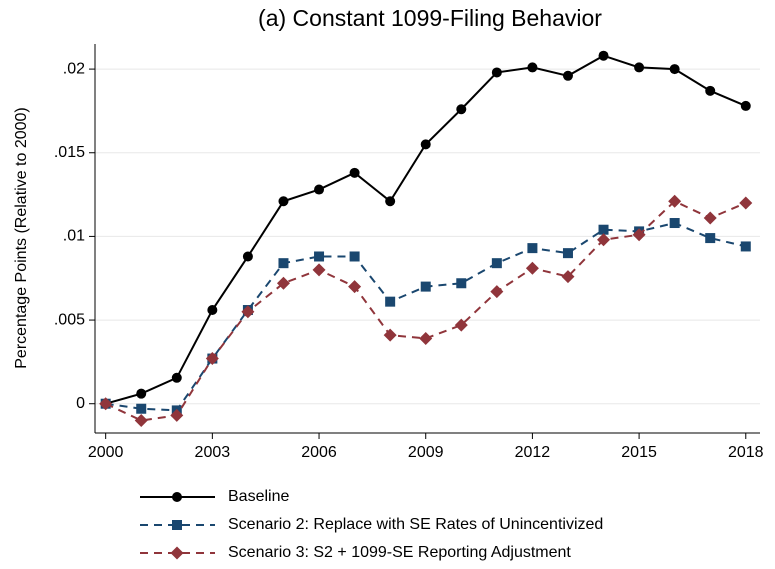  I want to click on y-tick-label: .01, so click(74, 236).